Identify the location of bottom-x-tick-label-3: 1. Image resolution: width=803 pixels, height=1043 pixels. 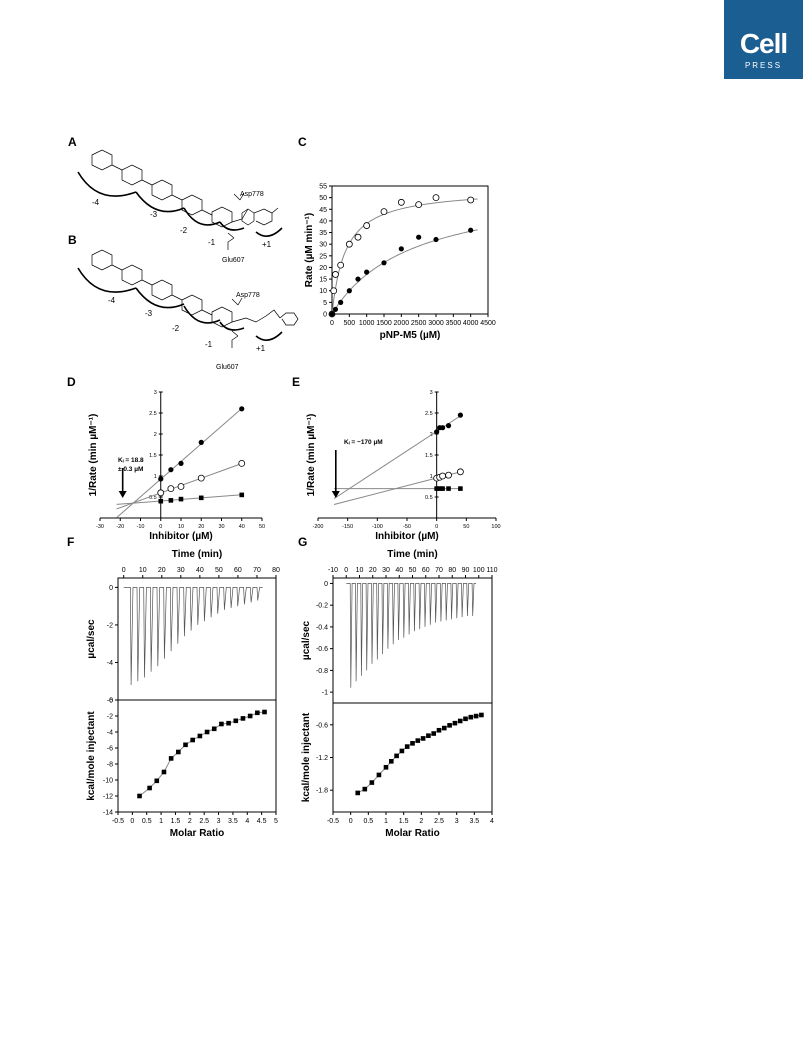
(161, 821).